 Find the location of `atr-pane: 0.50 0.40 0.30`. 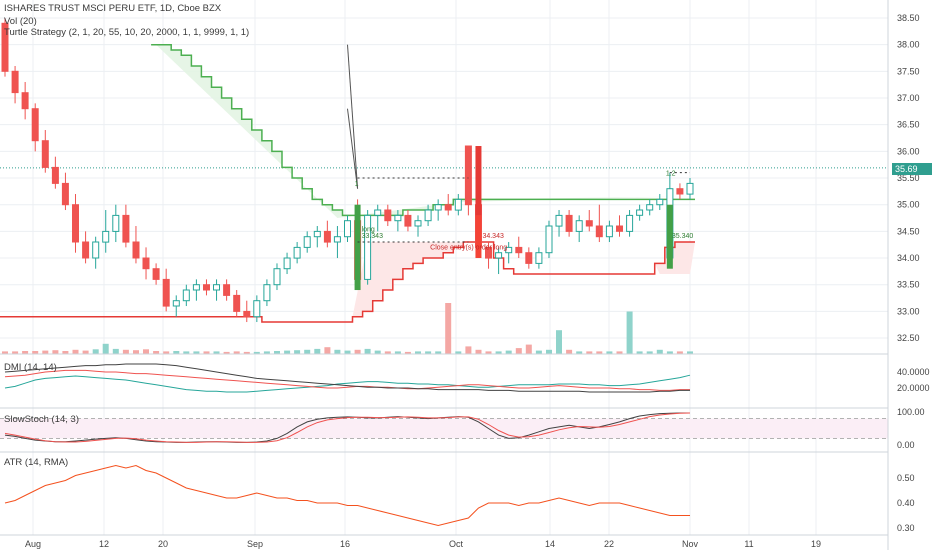

atr-pane: 0.50 0.40 0.30 is located at coordinates (459, 499).